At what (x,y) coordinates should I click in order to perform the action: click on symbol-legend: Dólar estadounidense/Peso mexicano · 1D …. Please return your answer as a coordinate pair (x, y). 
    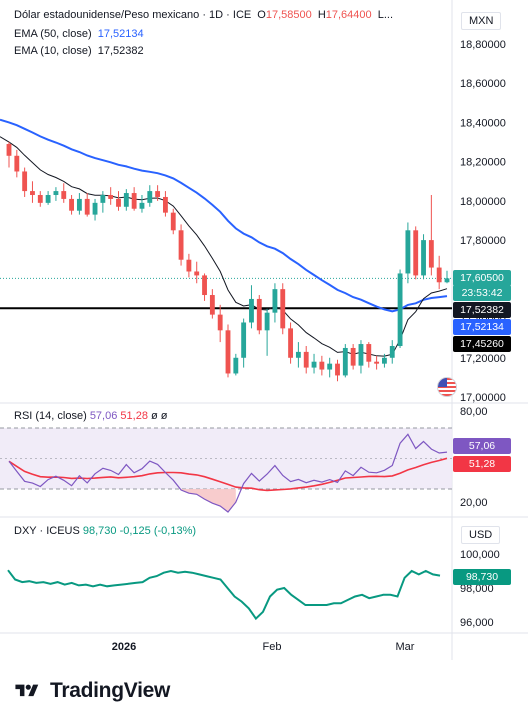
    Looking at the image, I should click on (205, 15).